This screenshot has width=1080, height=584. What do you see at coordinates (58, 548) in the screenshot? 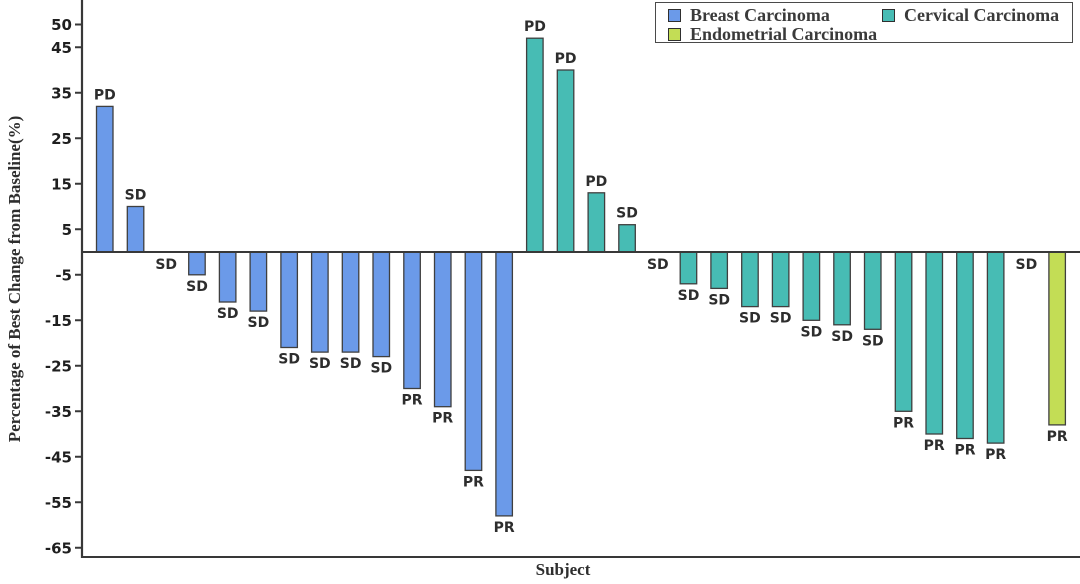
I see `y-tick-label: -65` at bounding box center [58, 548].